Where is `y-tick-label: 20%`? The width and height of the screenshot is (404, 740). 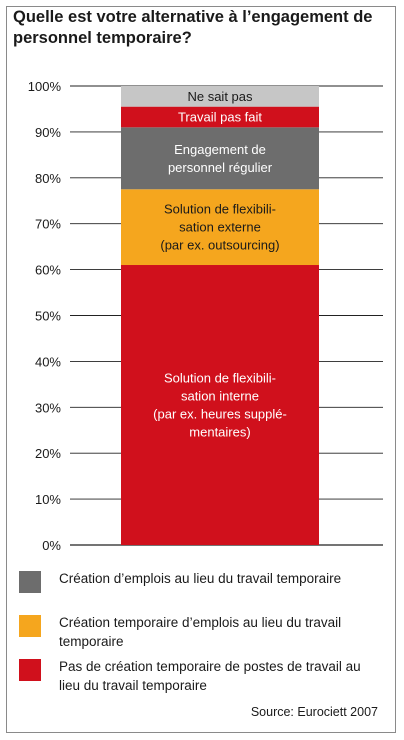
y-tick-label: 20% is located at coordinates (48, 453).